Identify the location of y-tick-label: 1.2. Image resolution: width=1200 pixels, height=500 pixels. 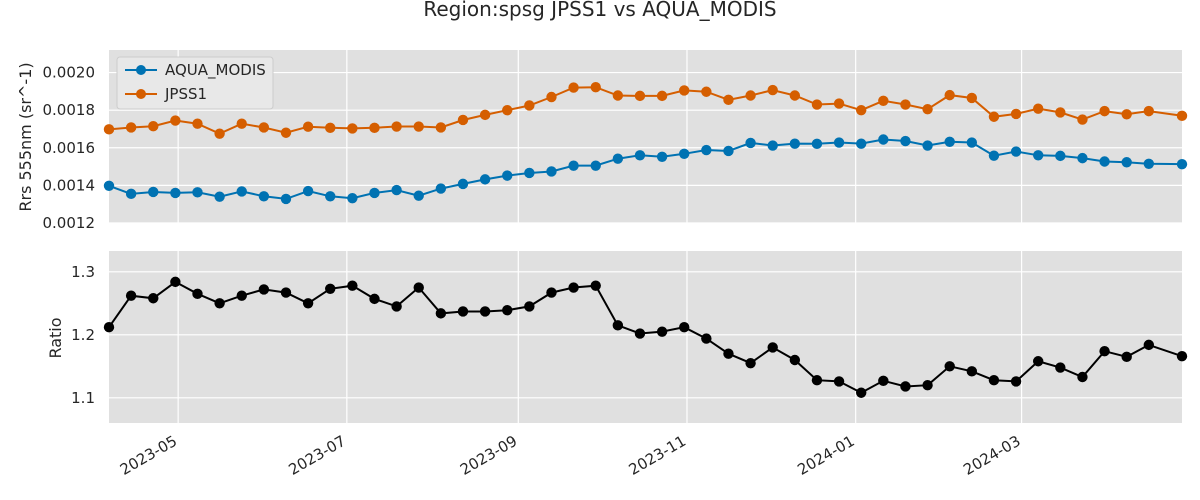
(83, 335).